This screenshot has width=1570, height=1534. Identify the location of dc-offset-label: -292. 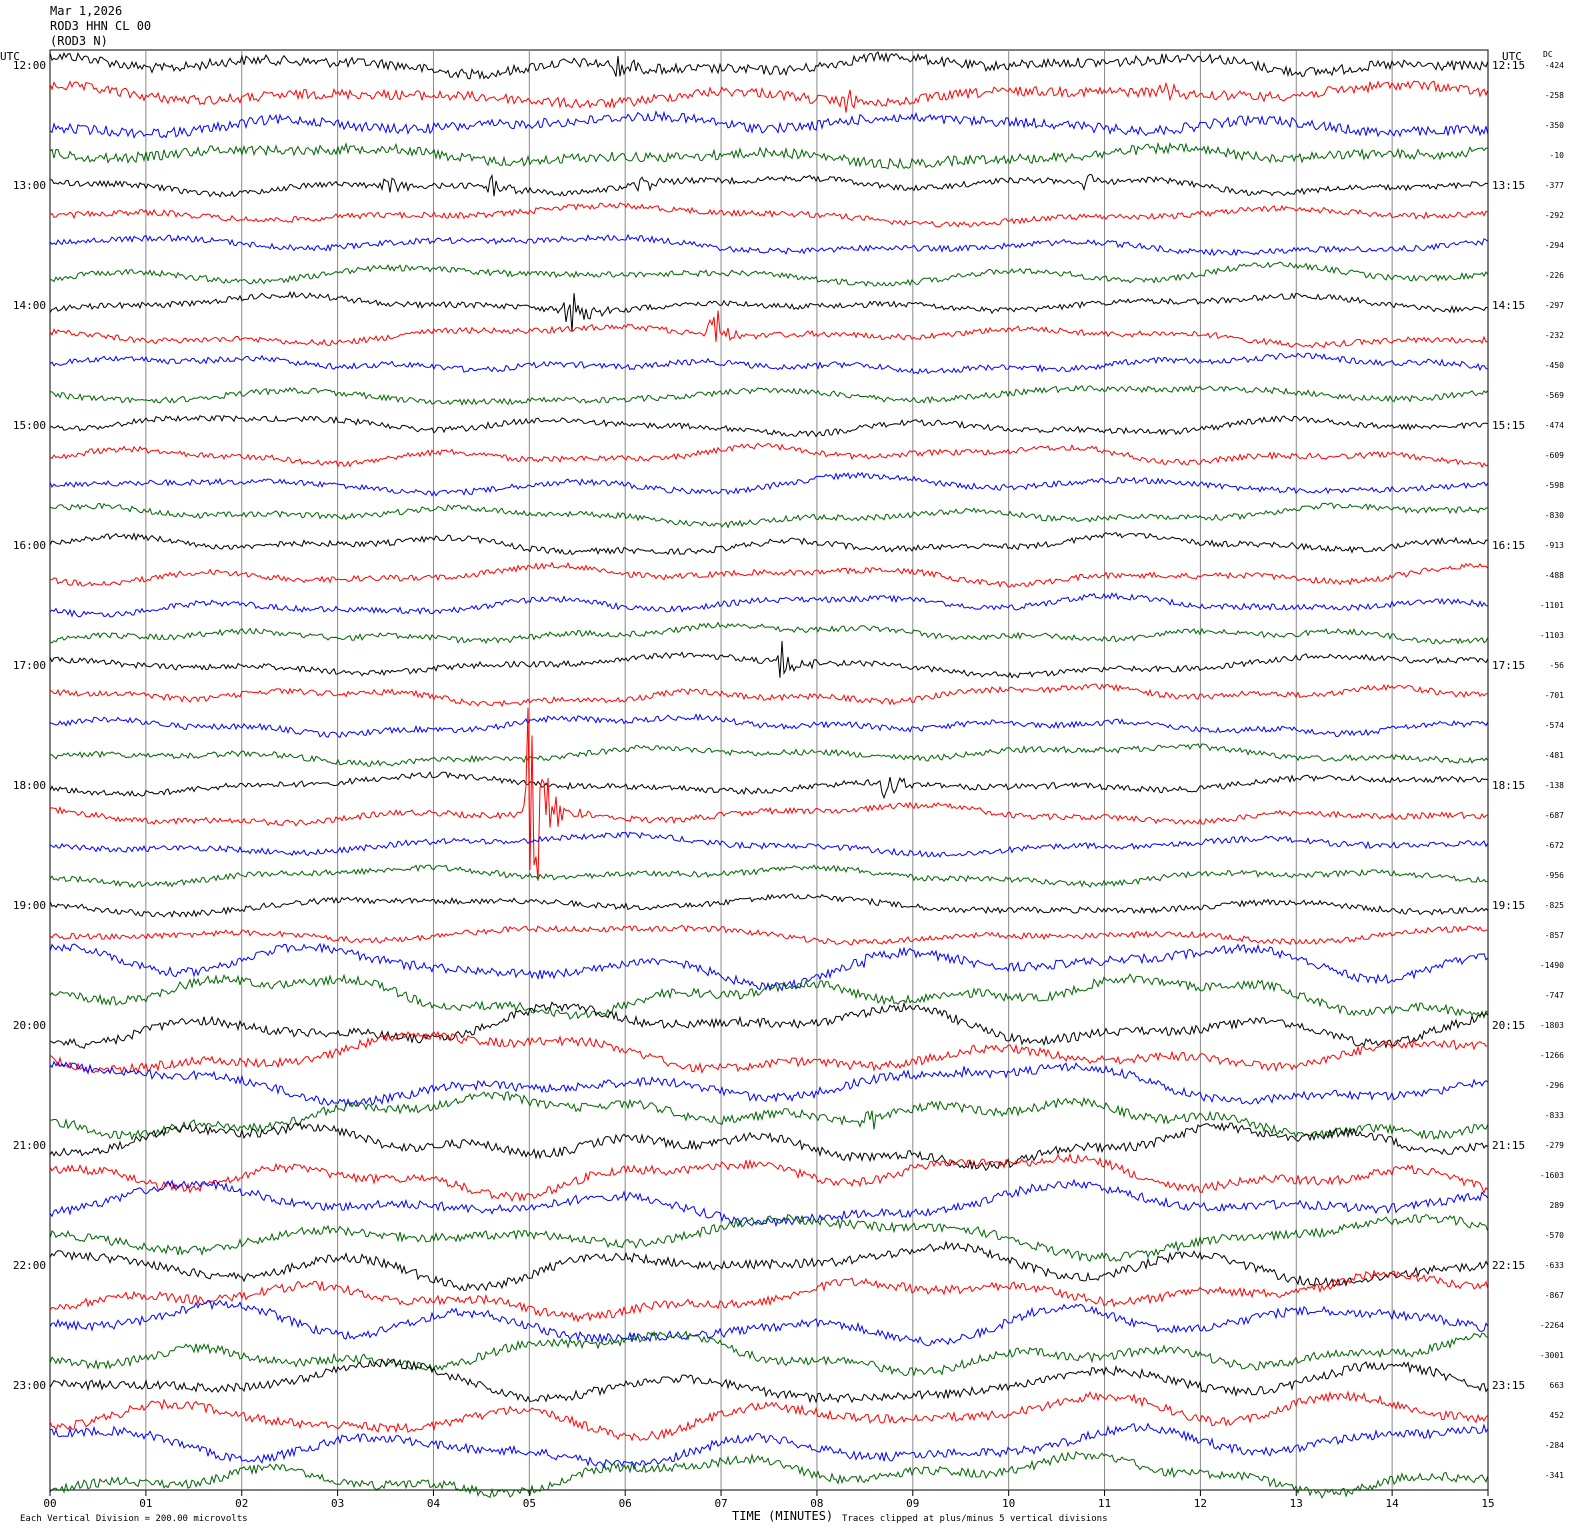
(1554, 215).